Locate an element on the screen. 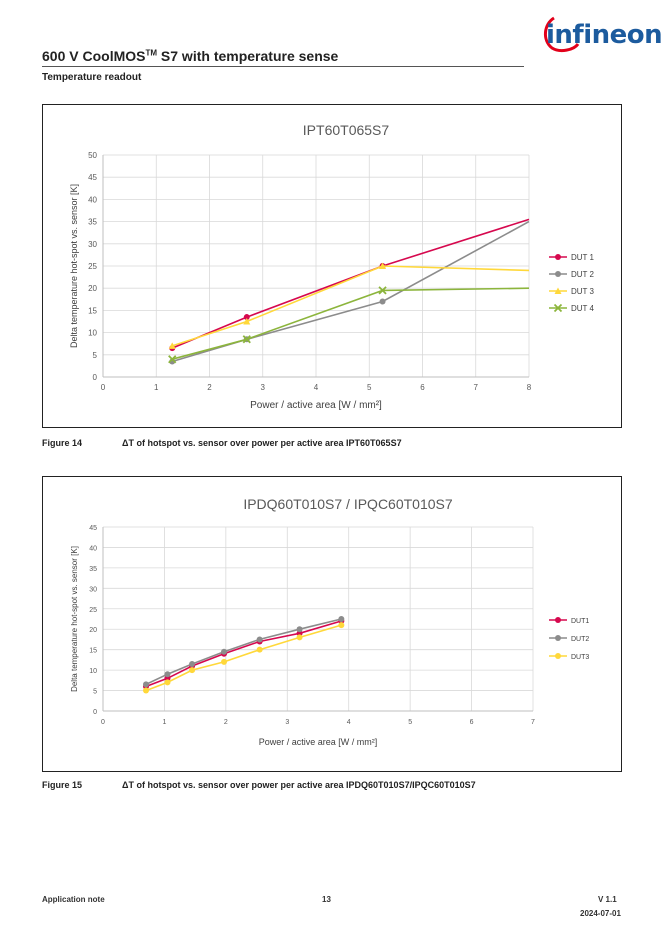 This screenshot has width=664, height=943. legend-label: DUT 3 is located at coordinates (583, 291).